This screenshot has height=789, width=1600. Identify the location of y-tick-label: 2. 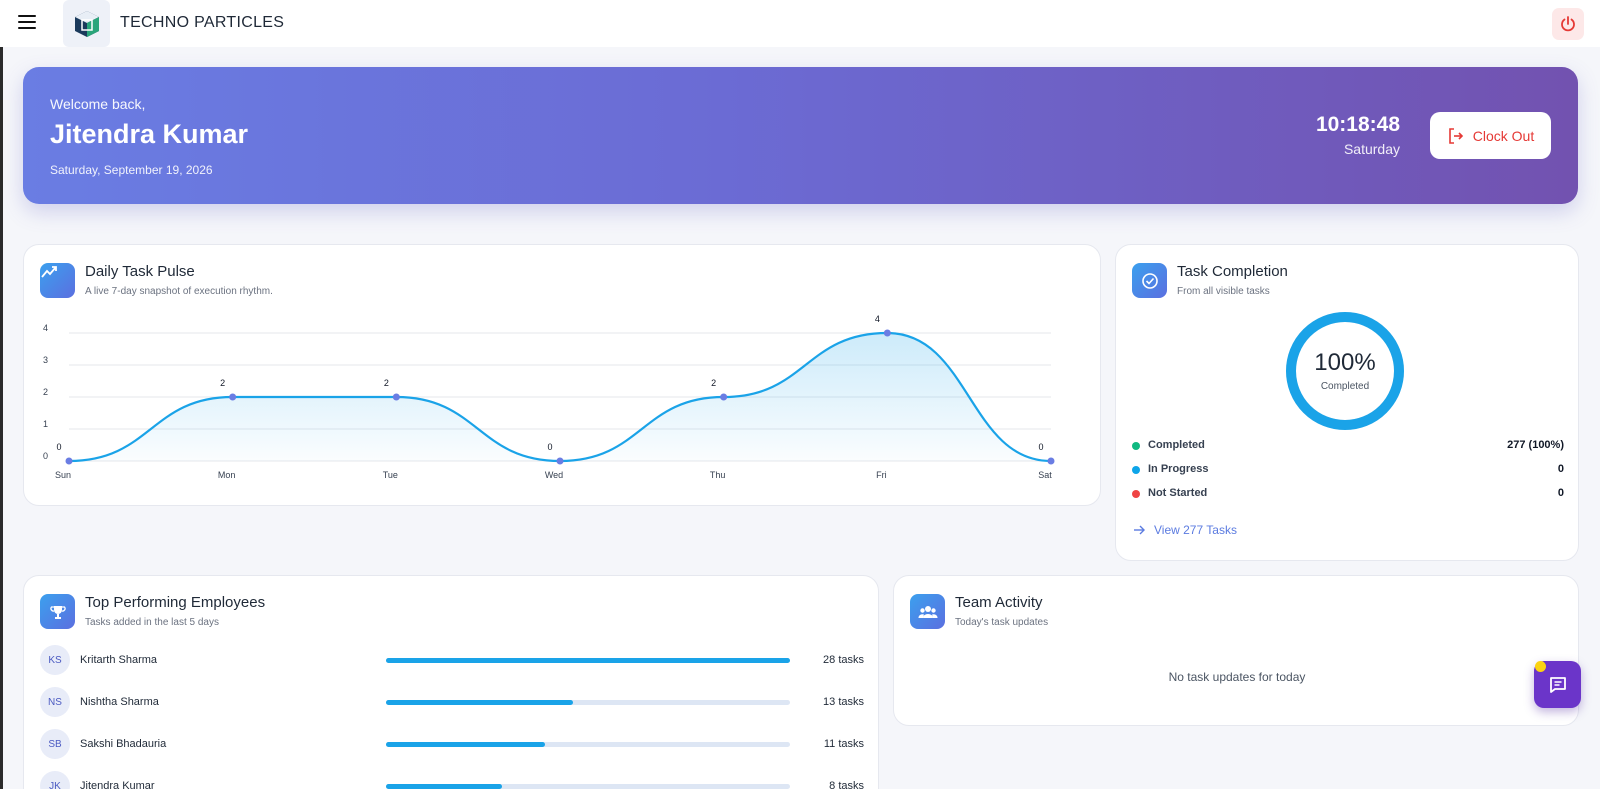
(45, 392).